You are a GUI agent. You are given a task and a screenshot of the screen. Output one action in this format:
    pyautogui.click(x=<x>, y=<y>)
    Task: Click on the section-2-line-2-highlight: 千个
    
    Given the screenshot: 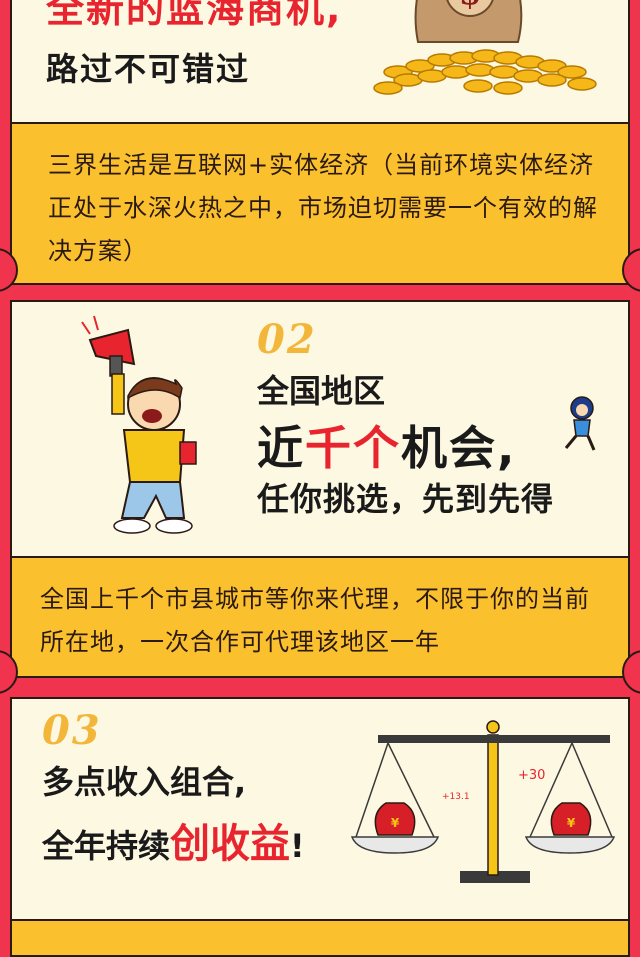 What is the action you would take?
    pyautogui.click(x=353, y=448)
    